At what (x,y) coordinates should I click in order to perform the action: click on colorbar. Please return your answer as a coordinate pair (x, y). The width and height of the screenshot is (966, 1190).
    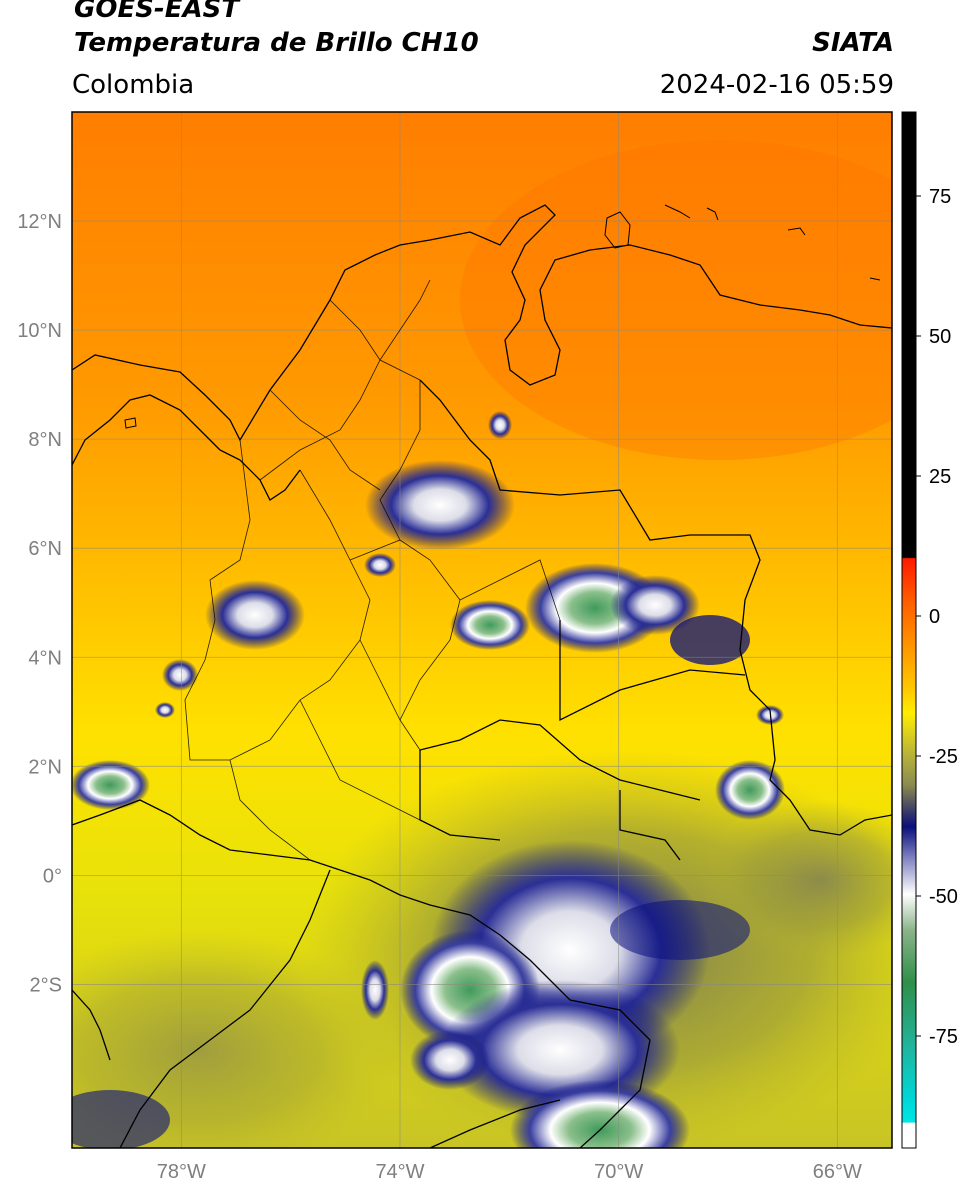
    Looking at the image, I should click on (909, 630).